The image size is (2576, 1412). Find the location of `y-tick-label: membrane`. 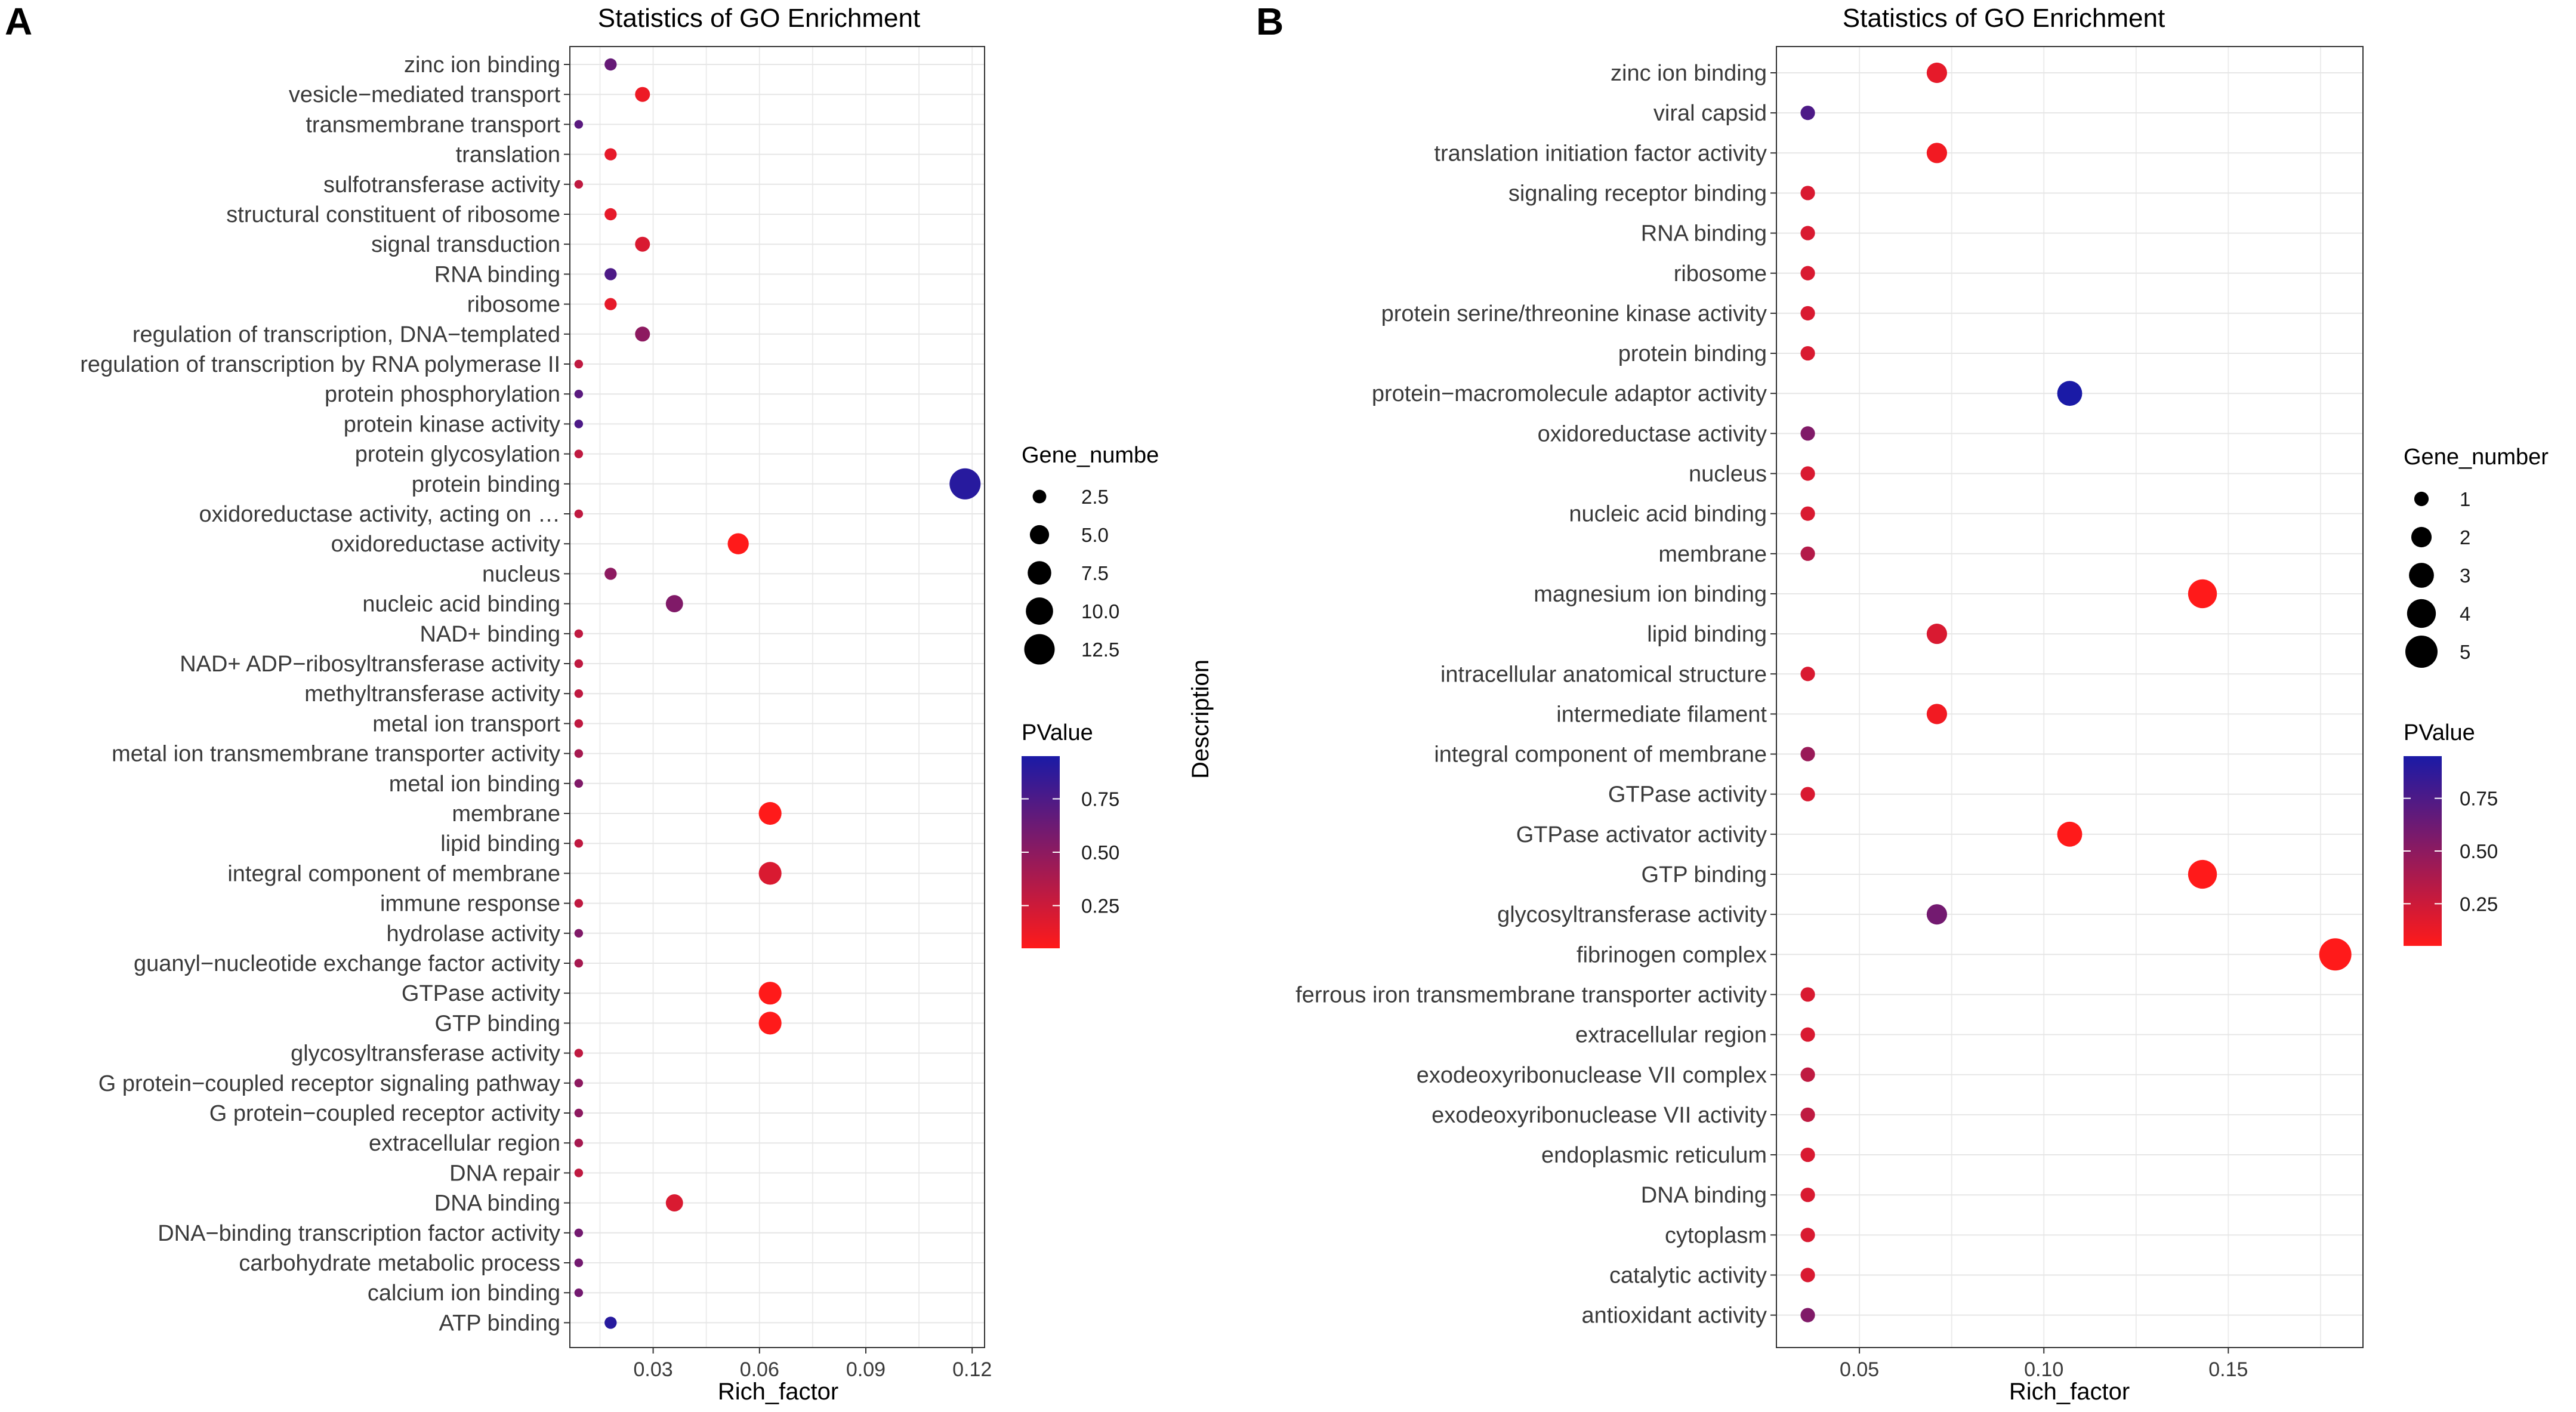

y-tick-label: membrane is located at coordinates (1712, 554).